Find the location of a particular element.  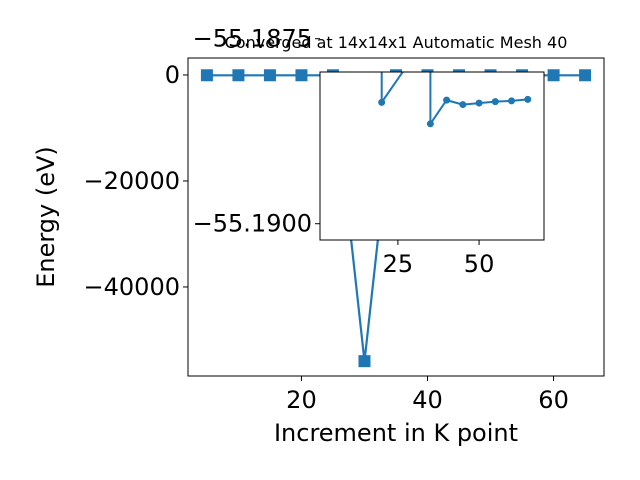

inset-x-tick-label: 25 is located at coordinates (398, 264).